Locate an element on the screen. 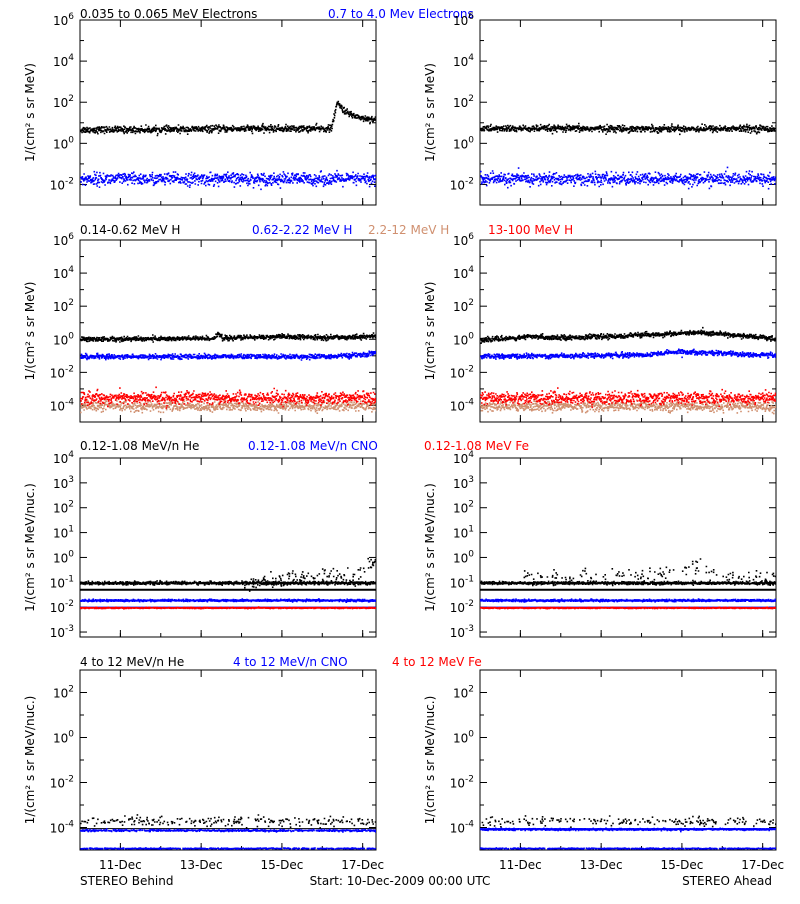  legend-heavy-low-2: 0.12-1.08 MeV Fe is located at coordinates (476, 446).